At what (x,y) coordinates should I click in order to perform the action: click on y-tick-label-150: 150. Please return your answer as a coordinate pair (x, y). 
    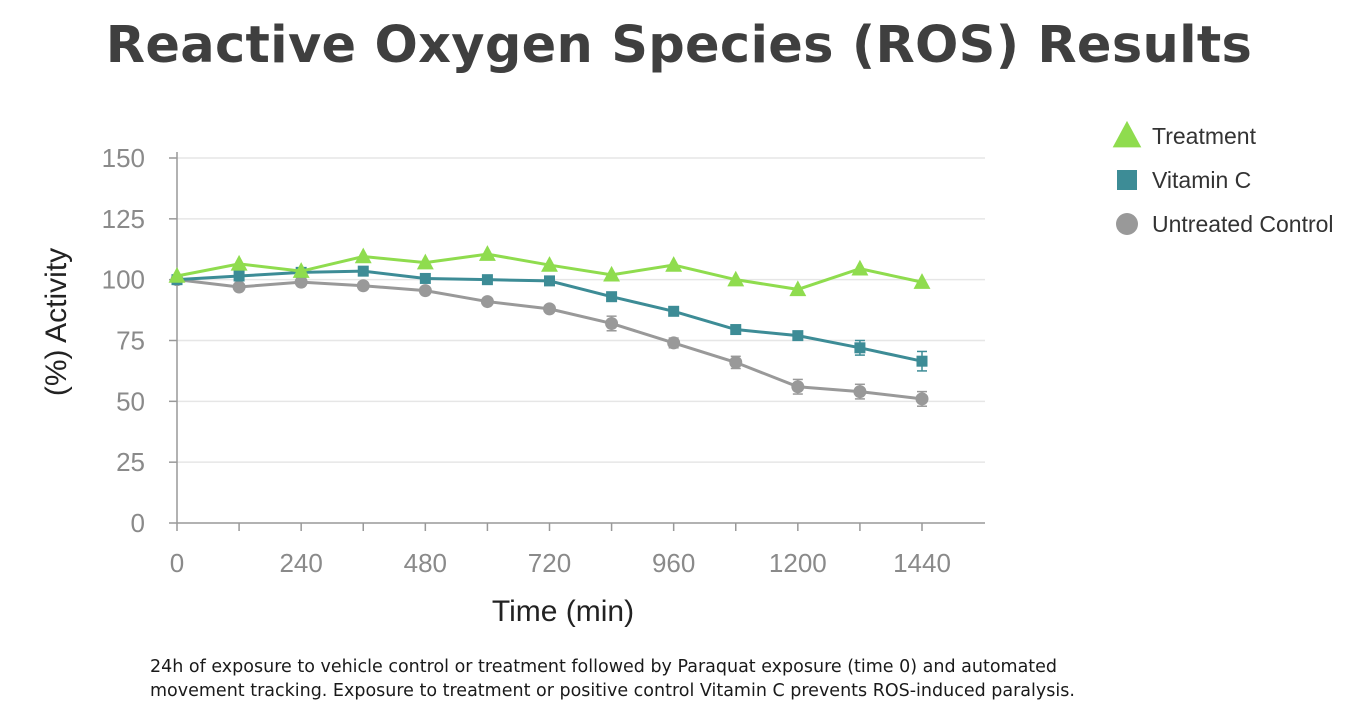
    Looking at the image, I should click on (123, 158).